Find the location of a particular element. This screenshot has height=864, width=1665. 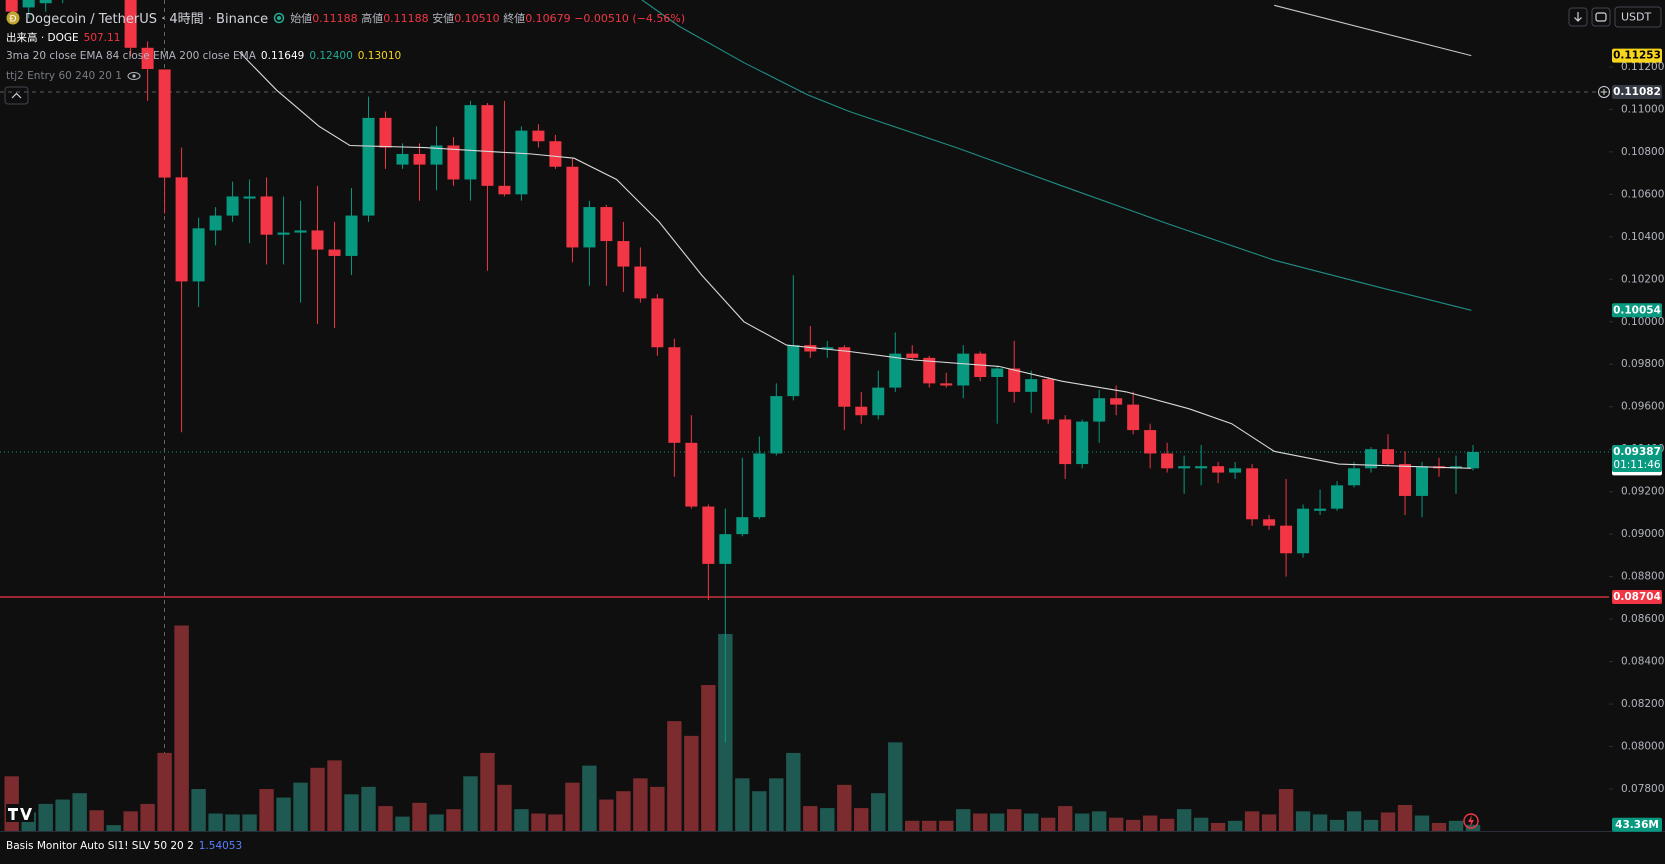

high-label: 高値 is located at coordinates (372, 18).